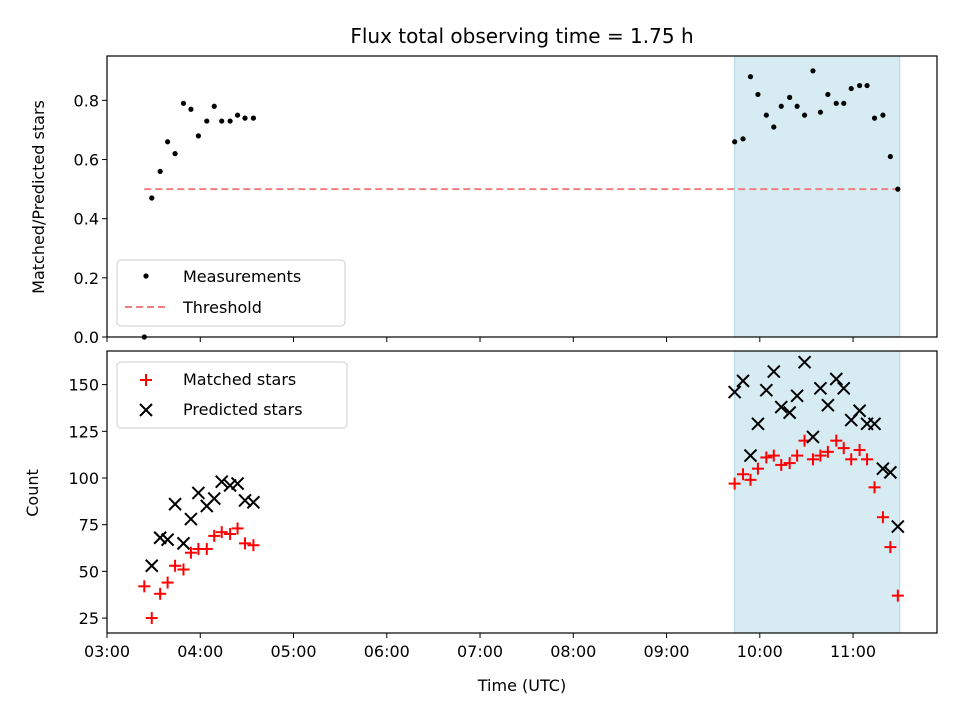 Image resolution: width=960 pixels, height=720 pixels. I want to click on bottom-legend: Matched stars Predicted stars, so click(232, 395).